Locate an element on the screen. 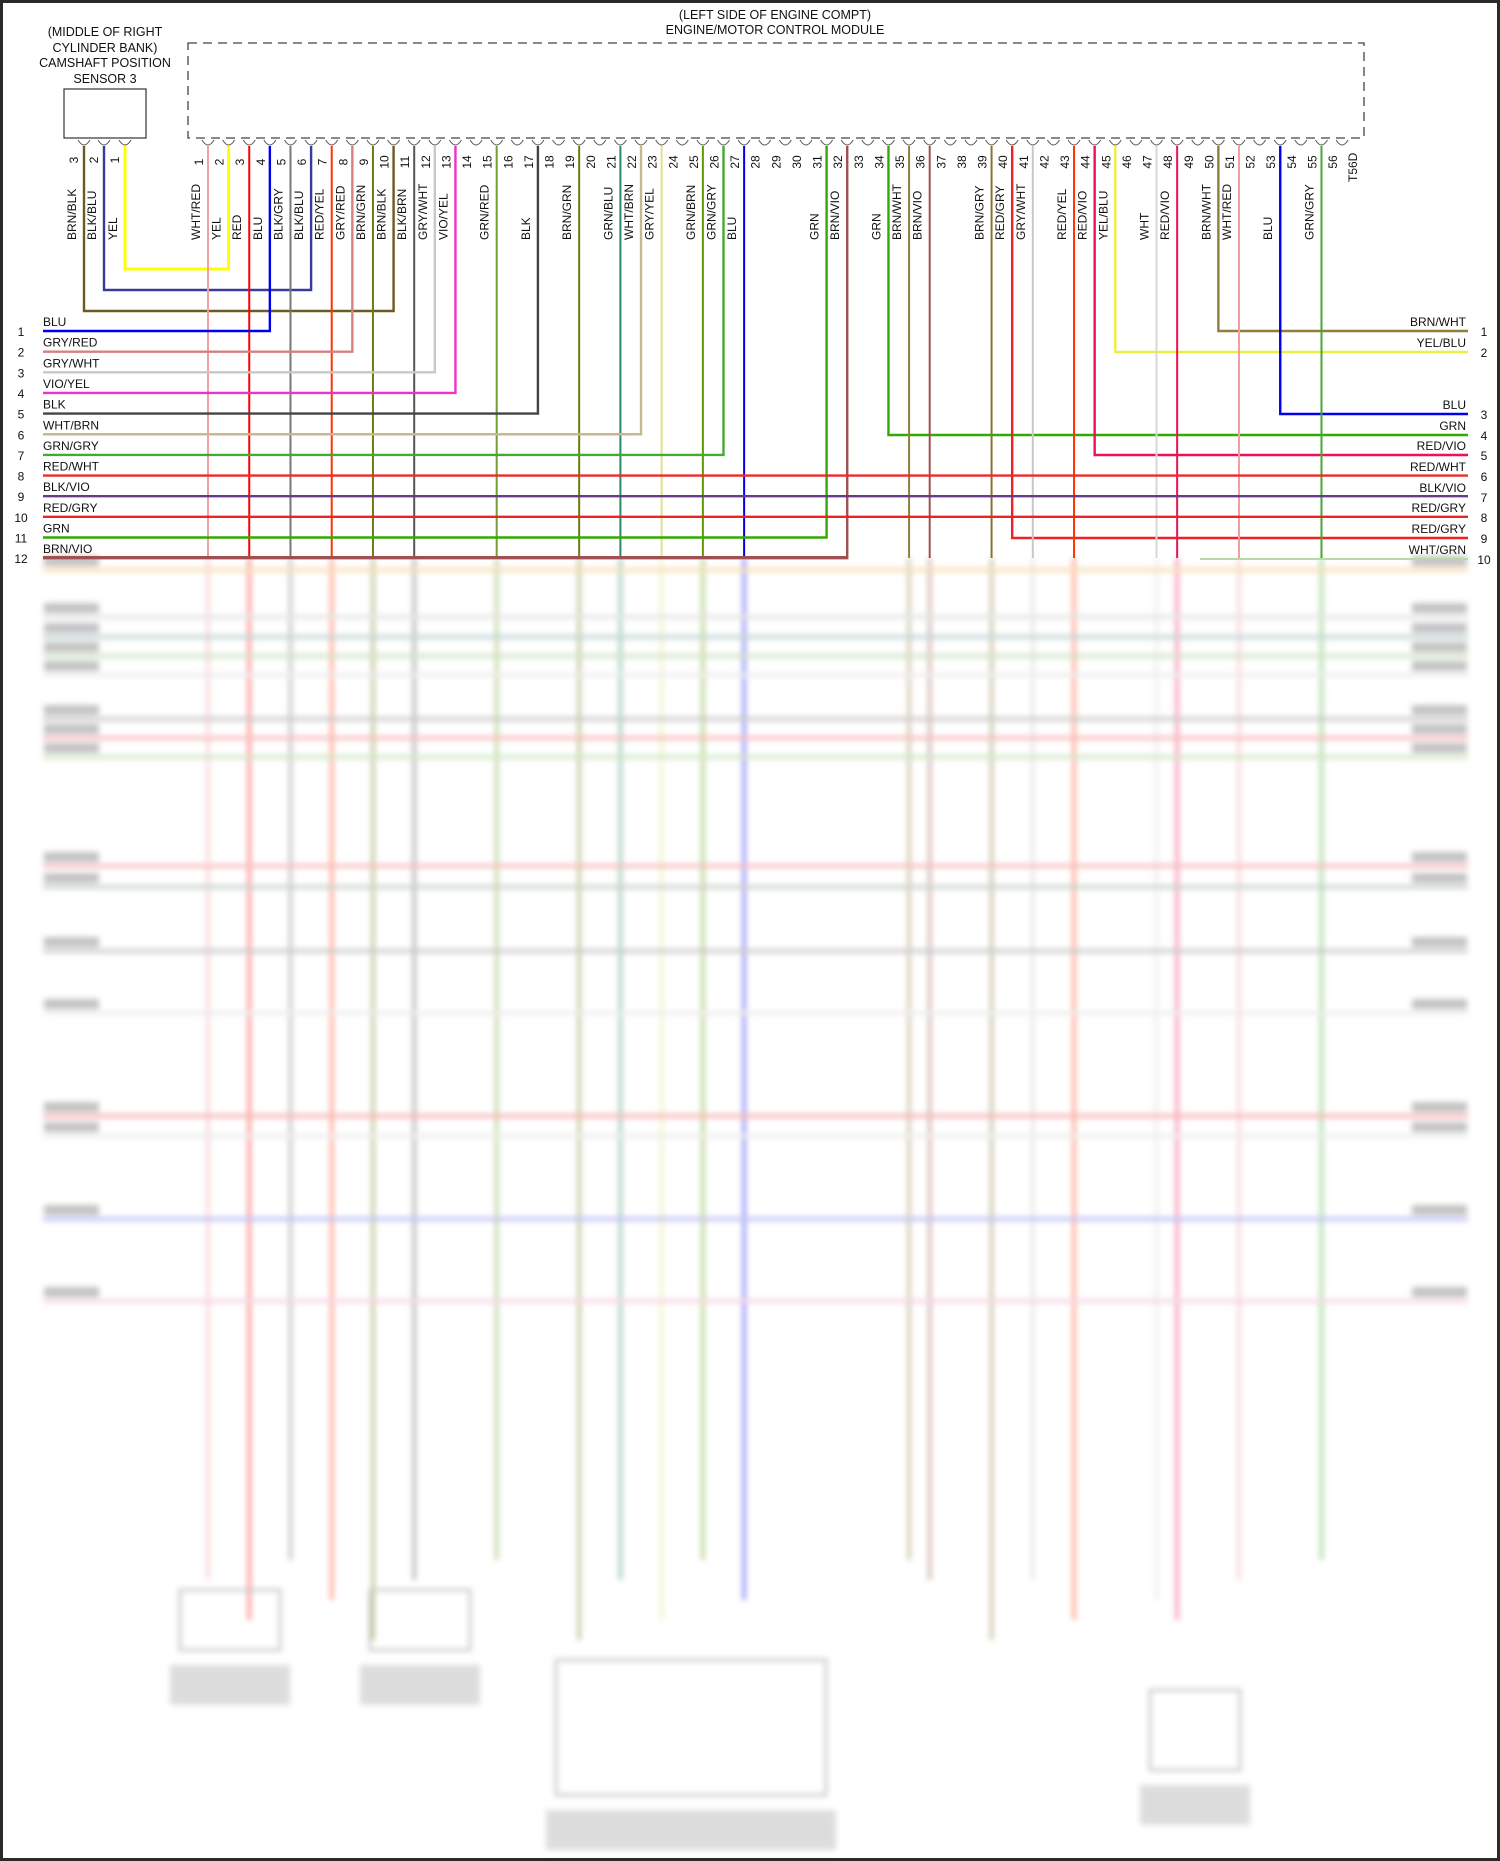 The height and width of the screenshot is (1861, 1500). ecm-title-line: ENGINE/MOTOR CONTROL MODULE is located at coordinates (775, 30).